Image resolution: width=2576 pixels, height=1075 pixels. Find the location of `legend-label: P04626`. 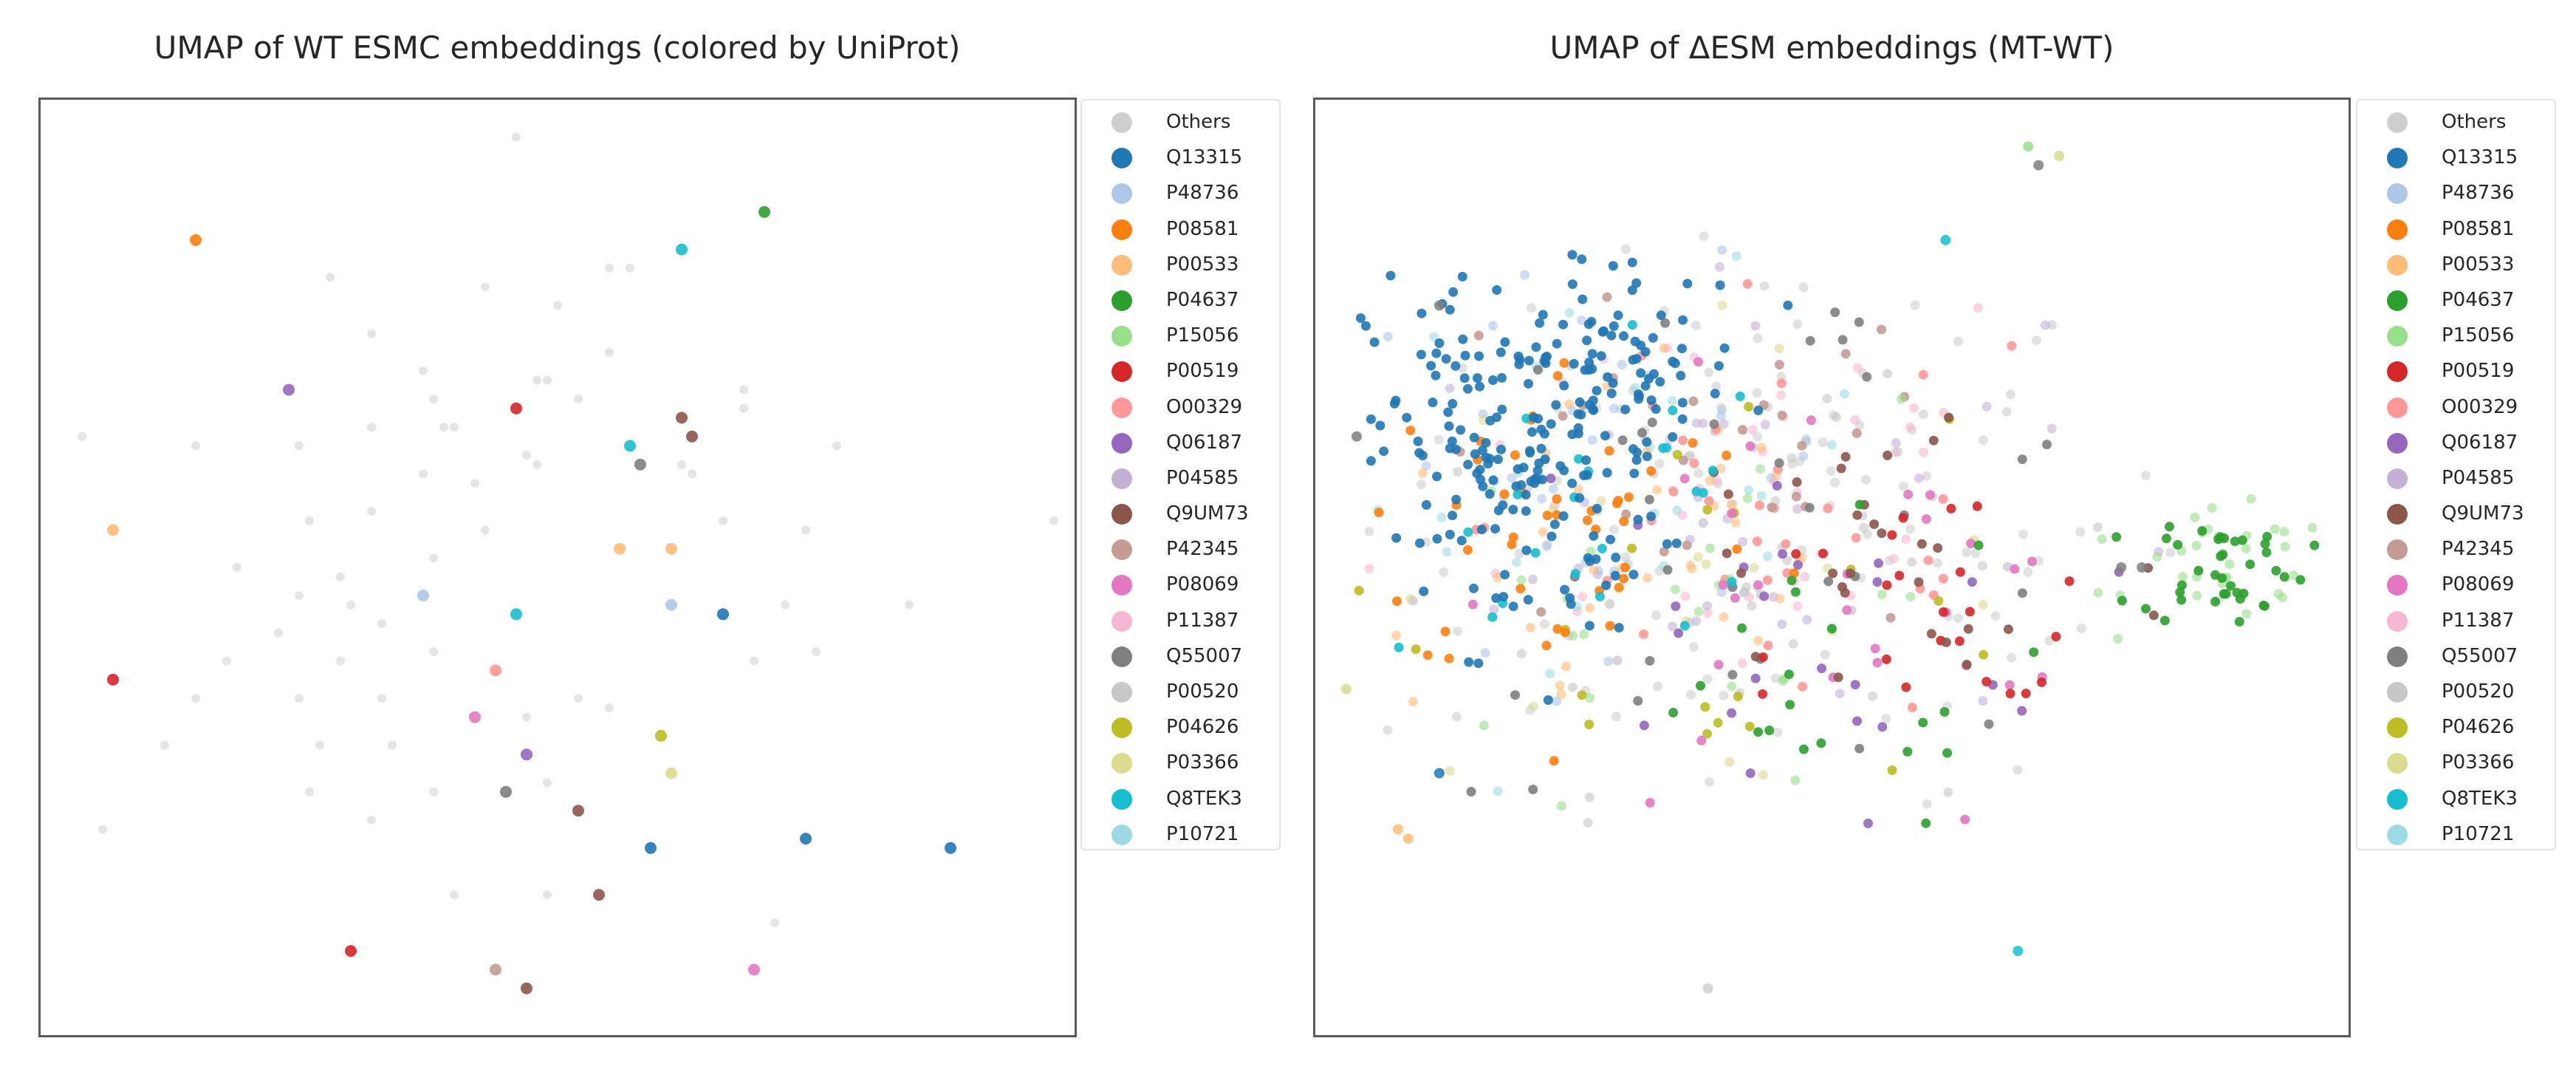

legend-label: P04626 is located at coordinates (1202, 728).